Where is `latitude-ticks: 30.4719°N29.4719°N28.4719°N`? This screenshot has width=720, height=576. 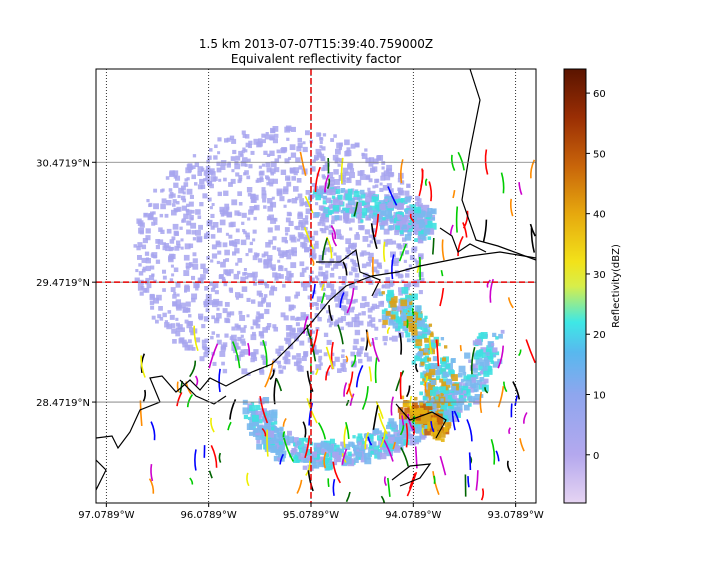 latitude-ticks: 30.4719°N29.4719°N28.4719°N is located at coordinates (66, 283).